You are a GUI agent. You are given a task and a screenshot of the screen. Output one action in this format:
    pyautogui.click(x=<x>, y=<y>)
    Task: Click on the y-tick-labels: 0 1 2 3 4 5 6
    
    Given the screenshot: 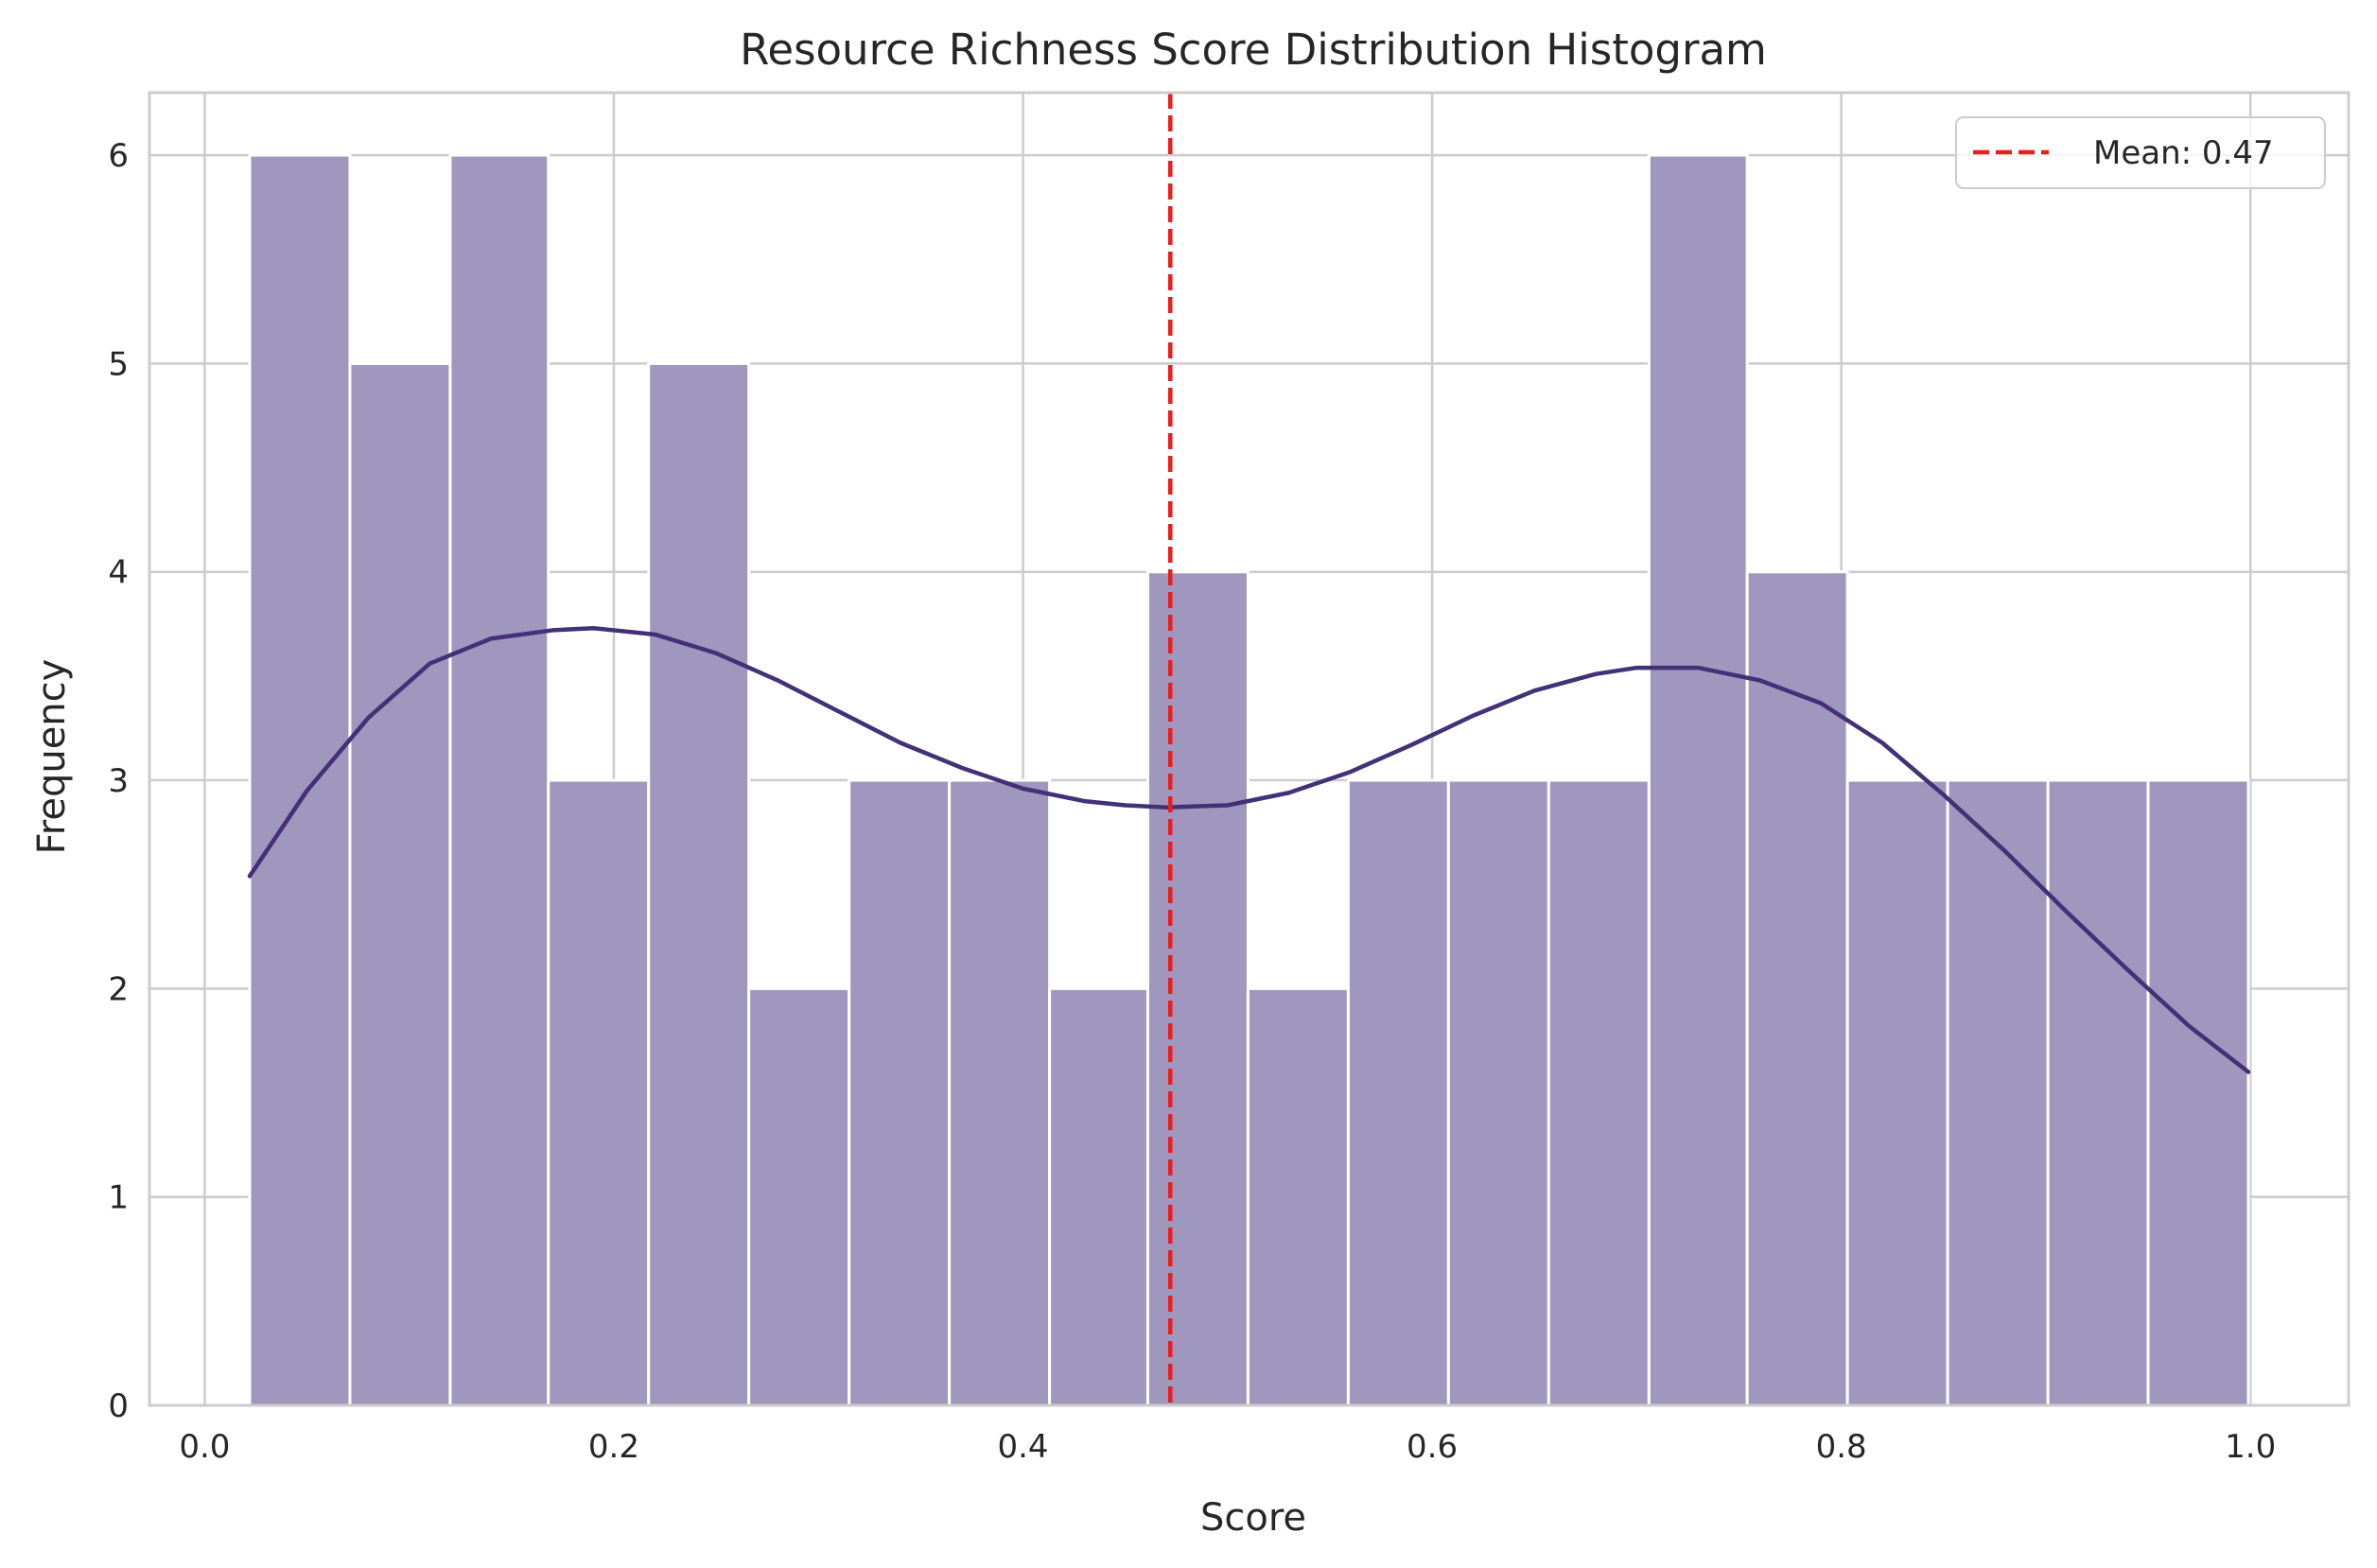 What is the action you would take?
    pyautogui.click(x=118, y=781)
    